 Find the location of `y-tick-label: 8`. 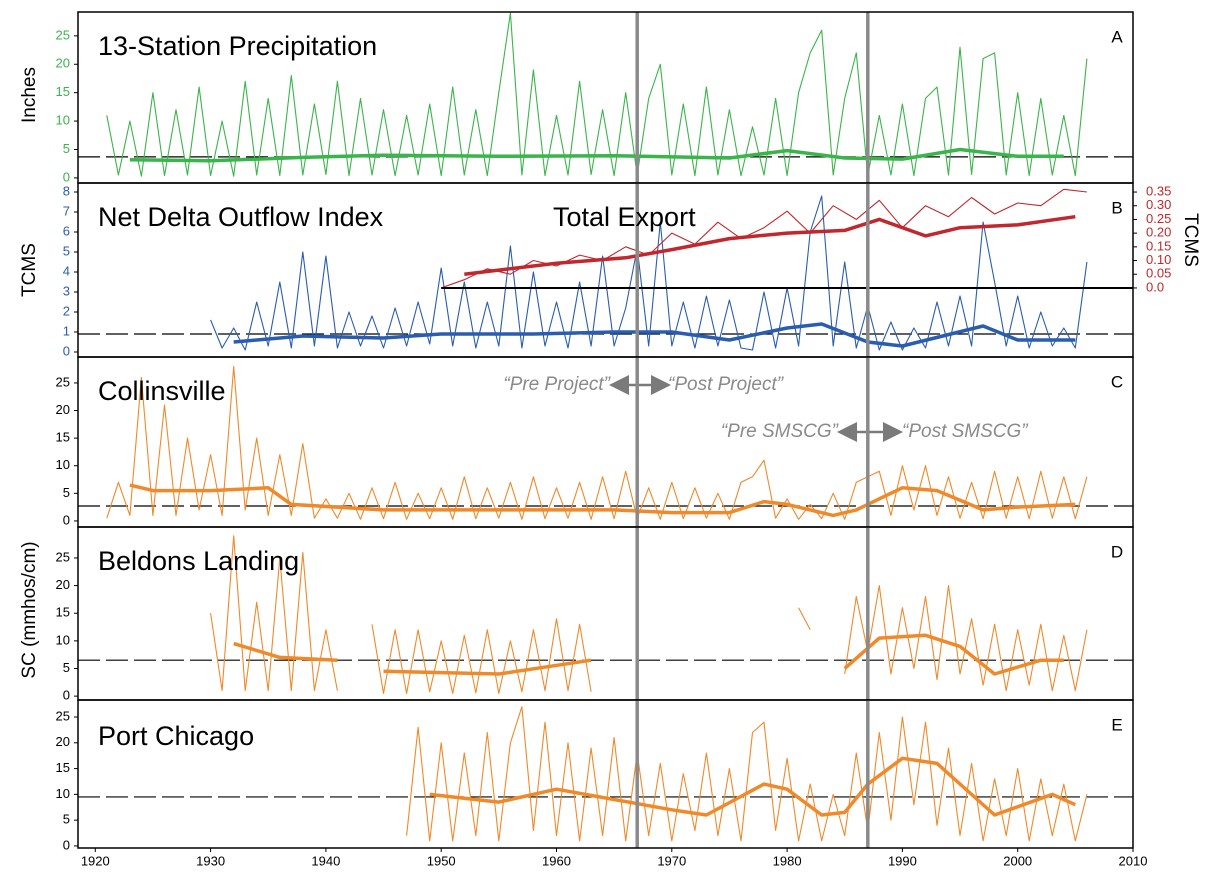

y-tick-label: 8 is located at coordinates (66, 190).